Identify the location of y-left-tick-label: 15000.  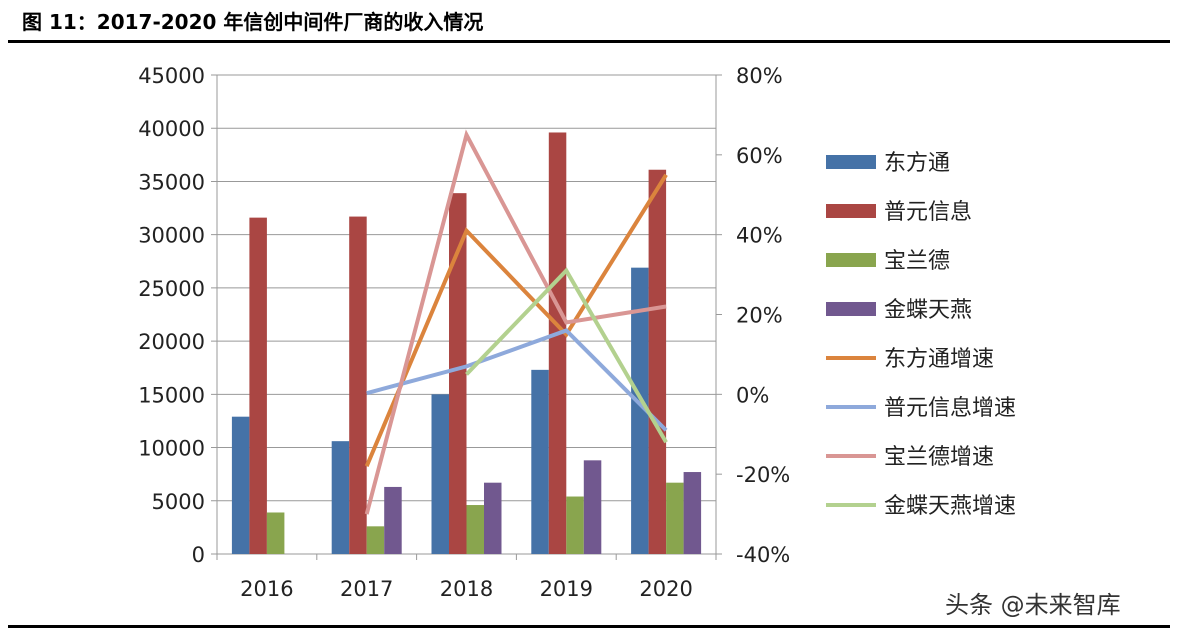
(171, 395).